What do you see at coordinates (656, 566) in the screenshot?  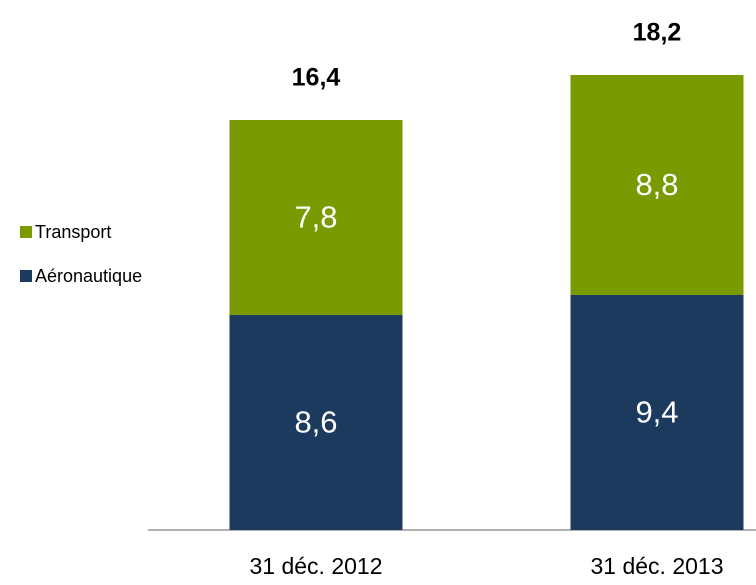 I see `x-tick-label: 31 déc. 2013` at bounding box center [656, 566].